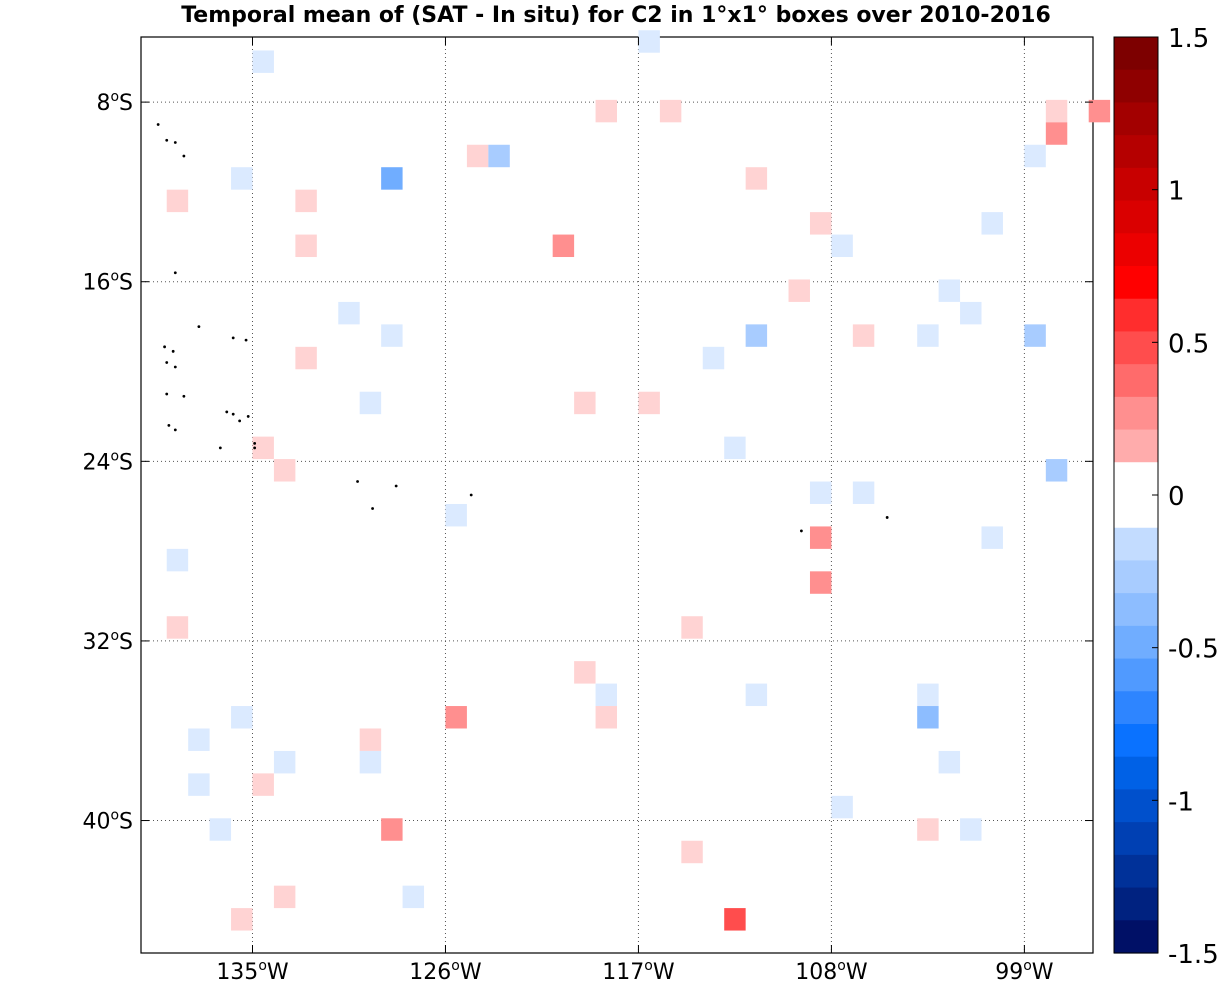  I want to click on x-tick-label: 117oW, so click(638, 971).